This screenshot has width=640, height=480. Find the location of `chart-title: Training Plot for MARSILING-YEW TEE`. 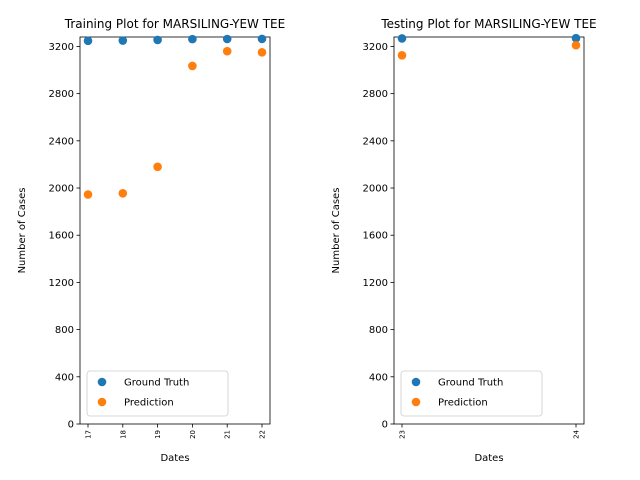

chart-title: Training Plot for MARSILING-YEW TEE is located at coordinates (174, 24).